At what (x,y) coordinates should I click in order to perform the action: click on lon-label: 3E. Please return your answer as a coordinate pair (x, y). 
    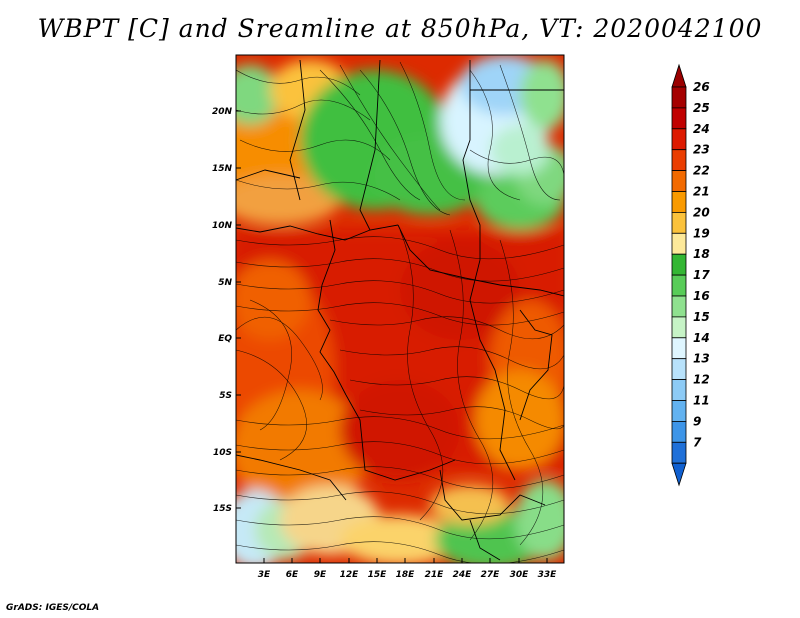
    Looking at the image, I should click on (264, 575).